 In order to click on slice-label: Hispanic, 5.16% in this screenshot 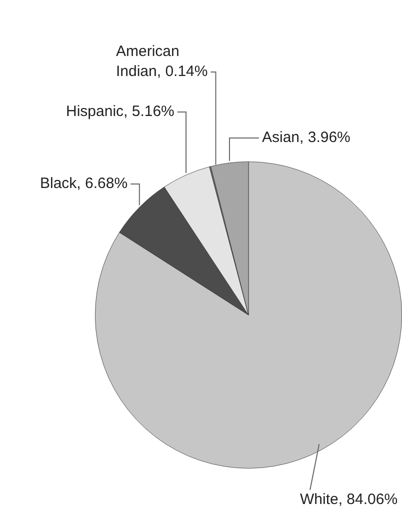, I will do `click(120, 111)`.